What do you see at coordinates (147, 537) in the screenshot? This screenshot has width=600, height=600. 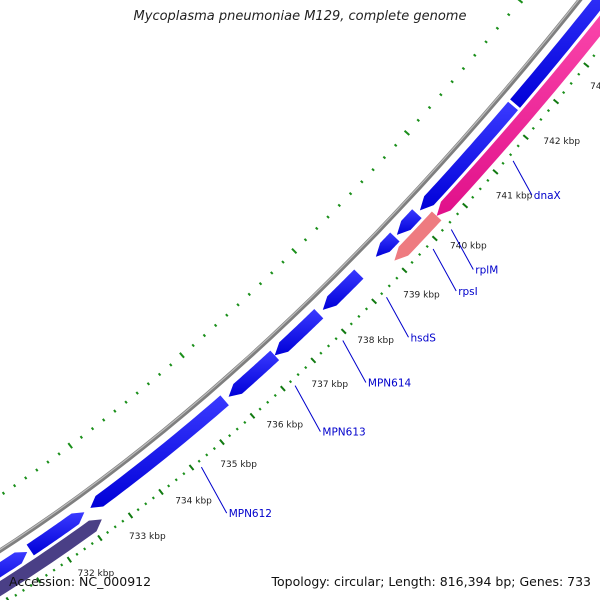 I see `tick-label: 733 kbp` at bounding box center [147, 537].